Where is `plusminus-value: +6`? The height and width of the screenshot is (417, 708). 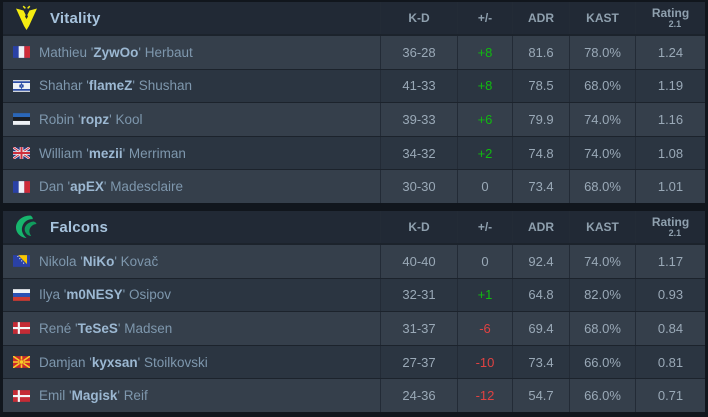 plusminus-value: +6 is located at coordinates (484, 119).